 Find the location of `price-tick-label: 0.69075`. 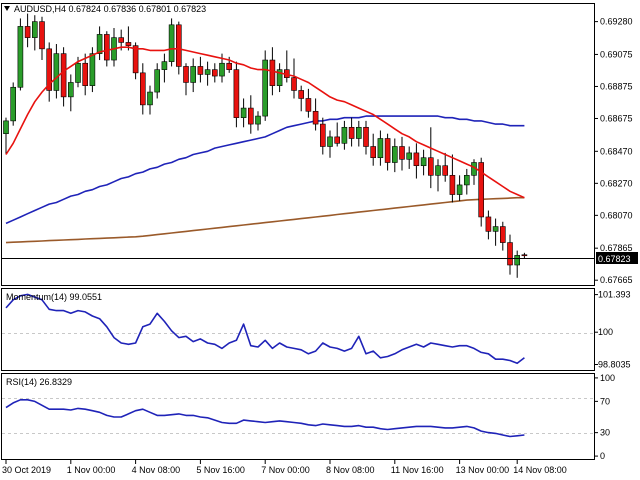

price-tick-label: 0.69075 is located at coordinates (616, 54).